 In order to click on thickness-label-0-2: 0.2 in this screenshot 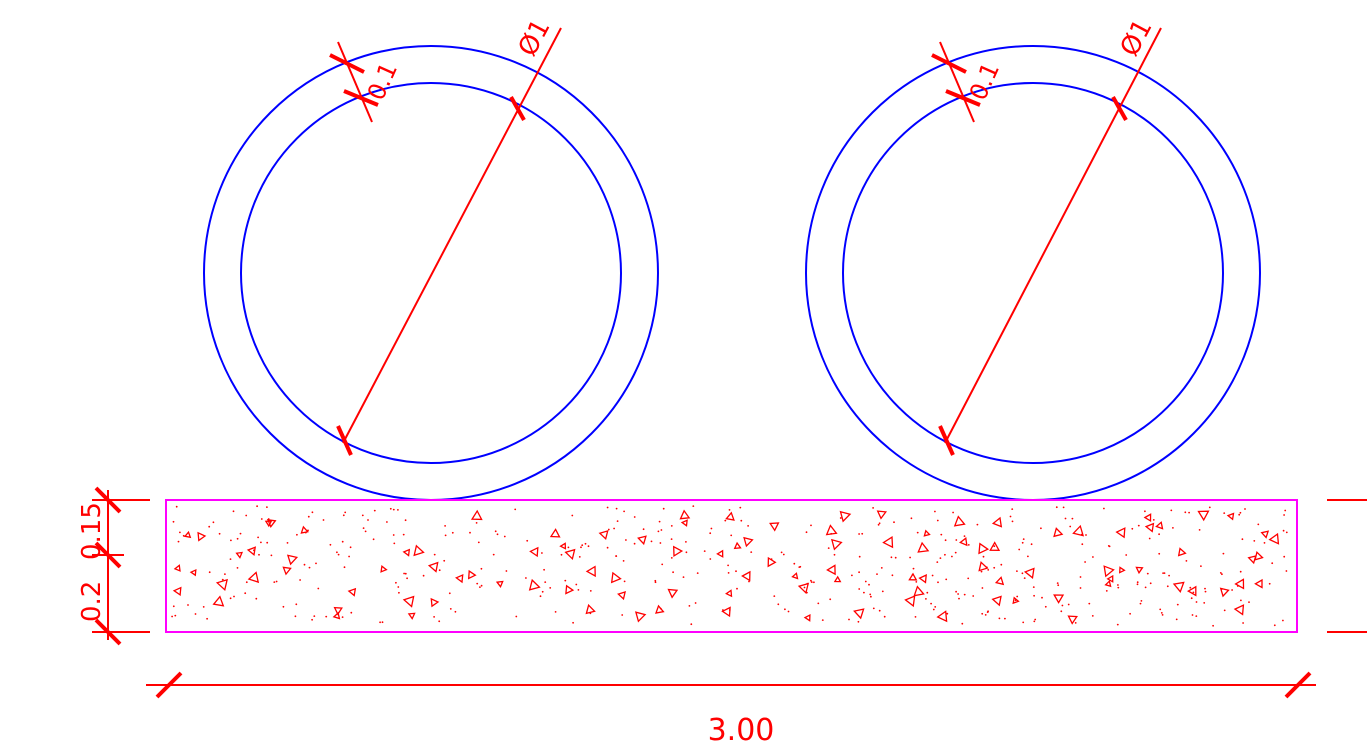, I will do `click(92, 601)`.